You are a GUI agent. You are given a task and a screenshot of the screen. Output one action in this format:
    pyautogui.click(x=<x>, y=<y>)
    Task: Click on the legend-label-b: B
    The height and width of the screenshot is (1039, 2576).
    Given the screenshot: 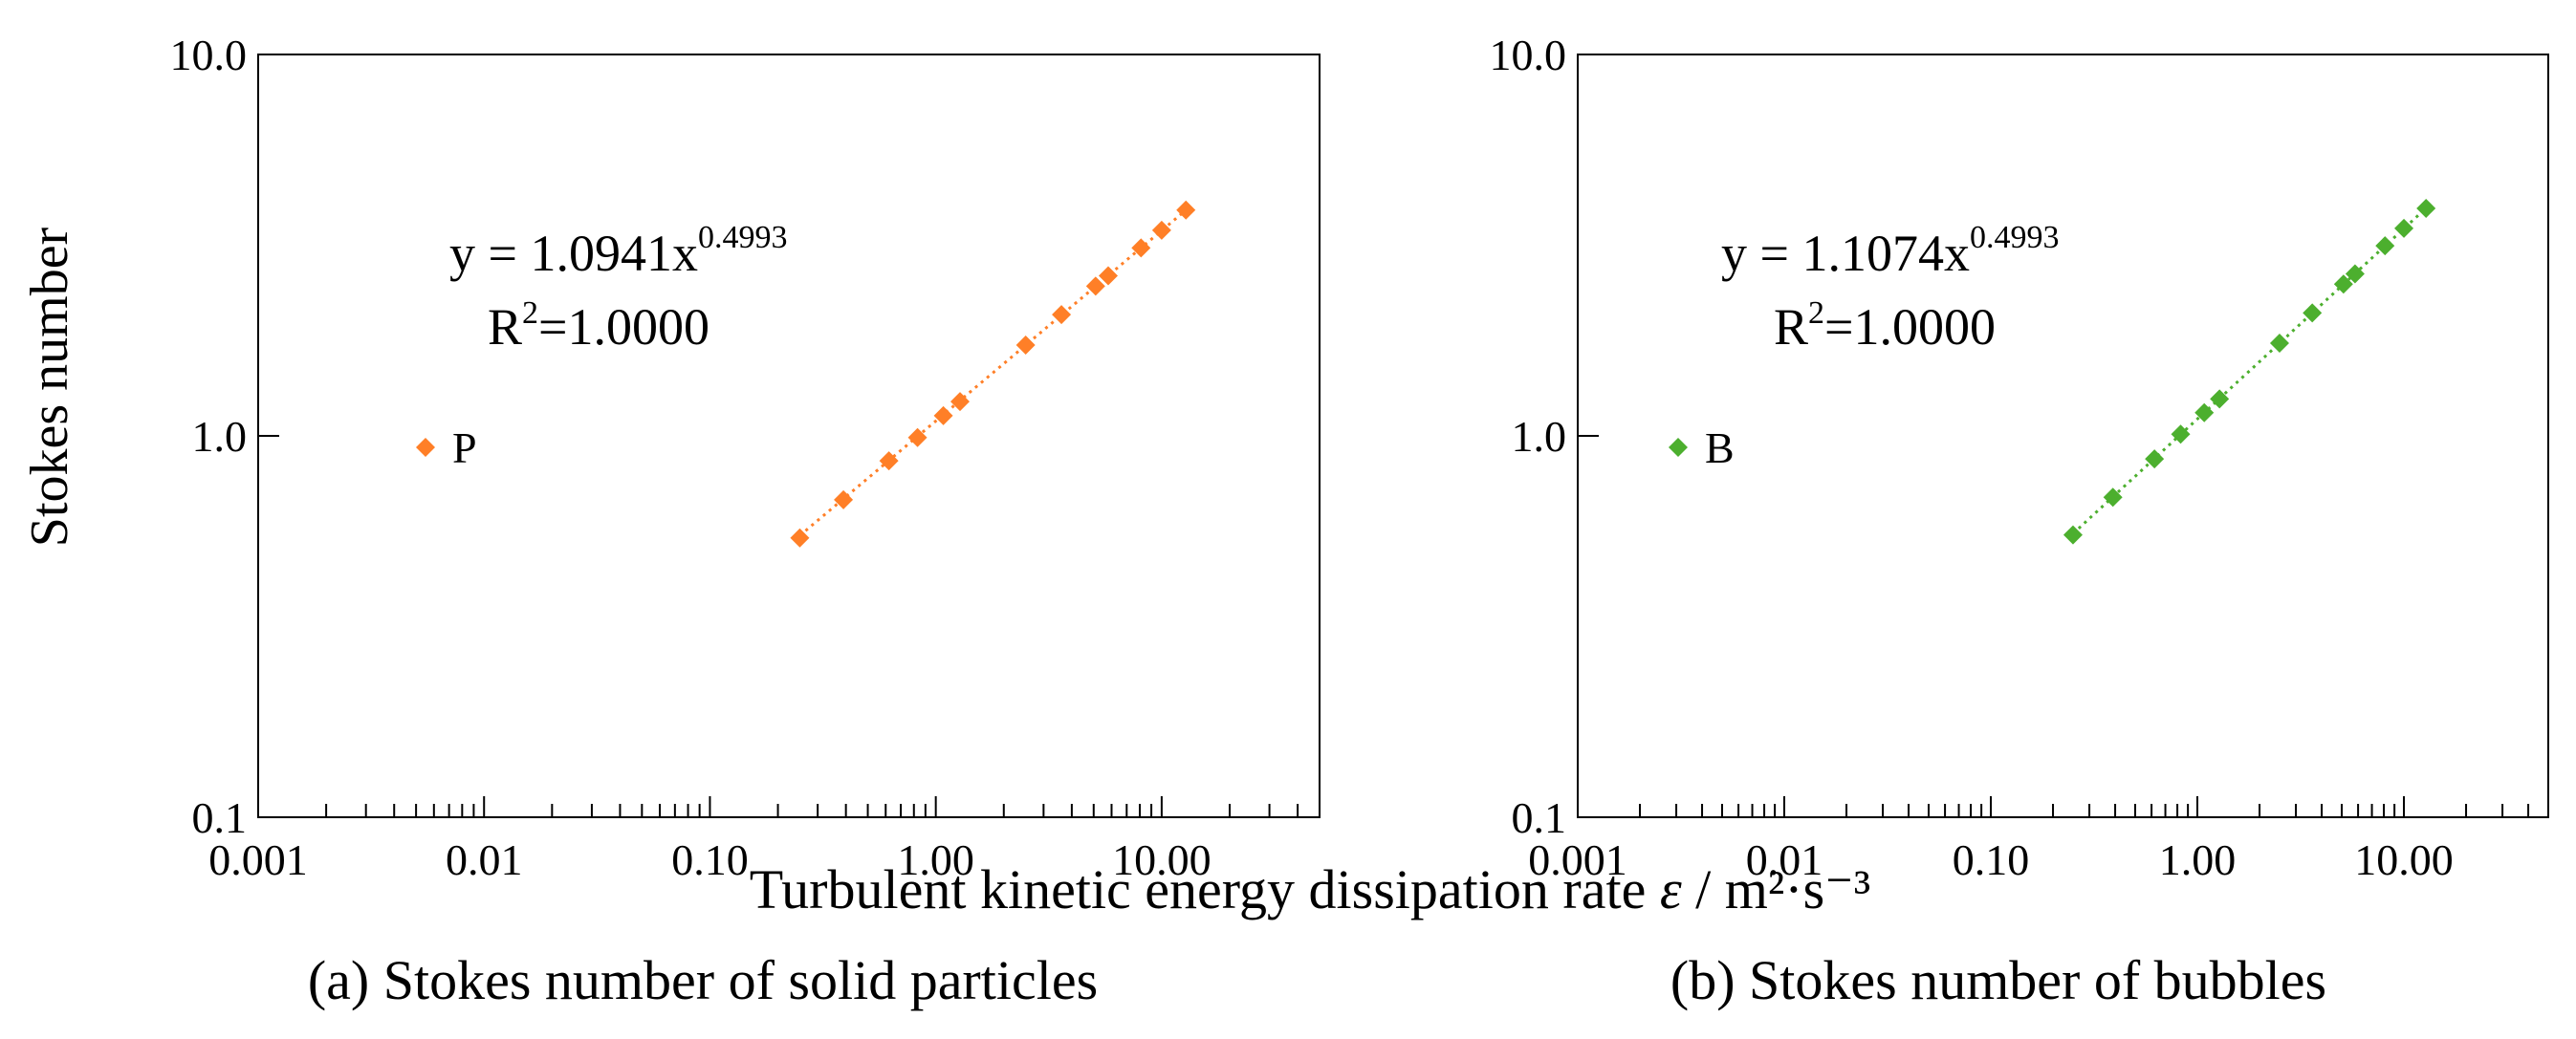 What is the action you would take?
    pyautogui.click(x=1720, y=447)
    